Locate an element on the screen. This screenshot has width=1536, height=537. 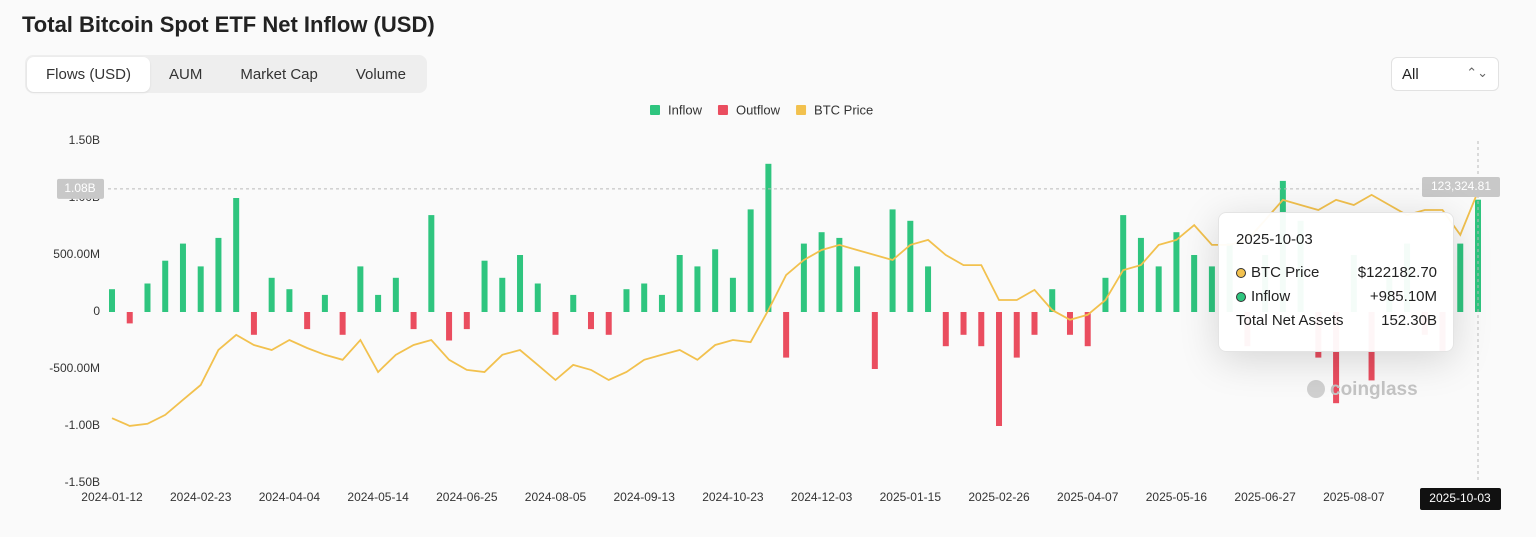
x-tick-label: 2024-10-23 is located at coordinates (733, 497).